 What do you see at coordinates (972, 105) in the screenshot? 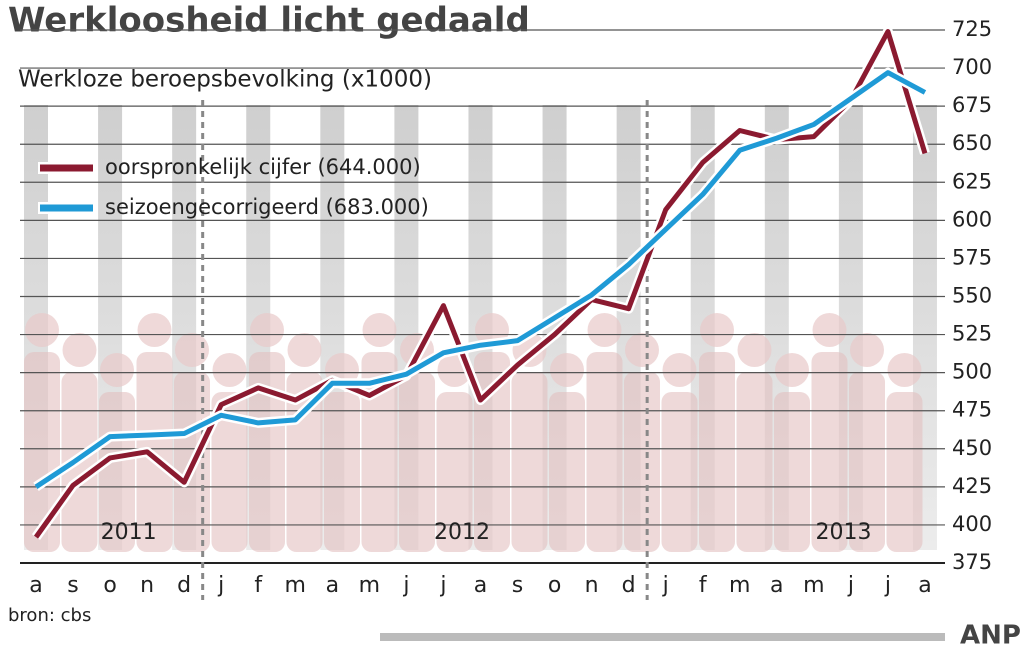
I see `y-tick-label: 675` at bounding box center [972, 105].